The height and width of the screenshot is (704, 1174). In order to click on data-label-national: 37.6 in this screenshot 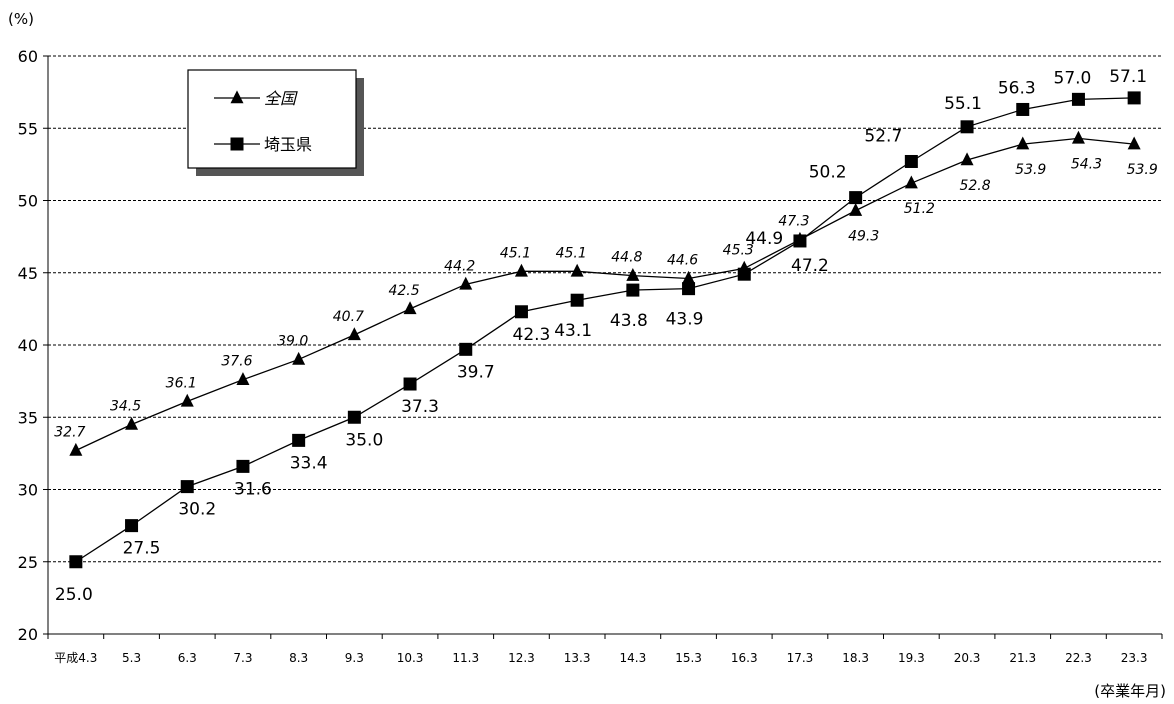, I will do `click(236, 362)`.